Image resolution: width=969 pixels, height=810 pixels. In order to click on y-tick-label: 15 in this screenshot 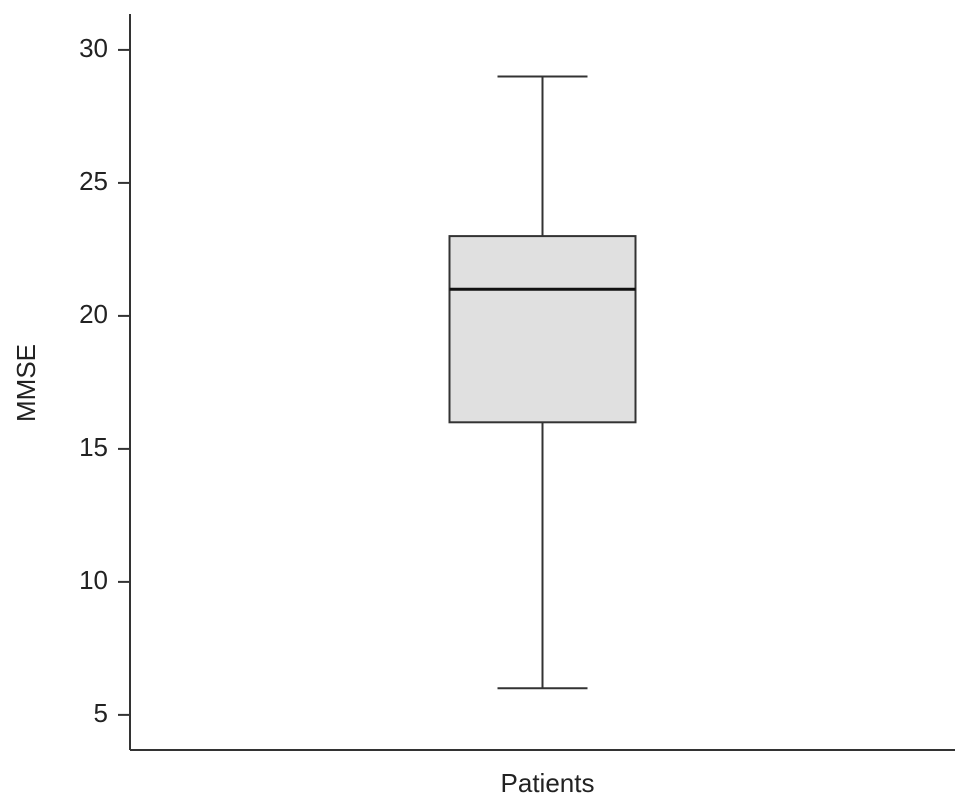, I will do `click(93, 447)`.